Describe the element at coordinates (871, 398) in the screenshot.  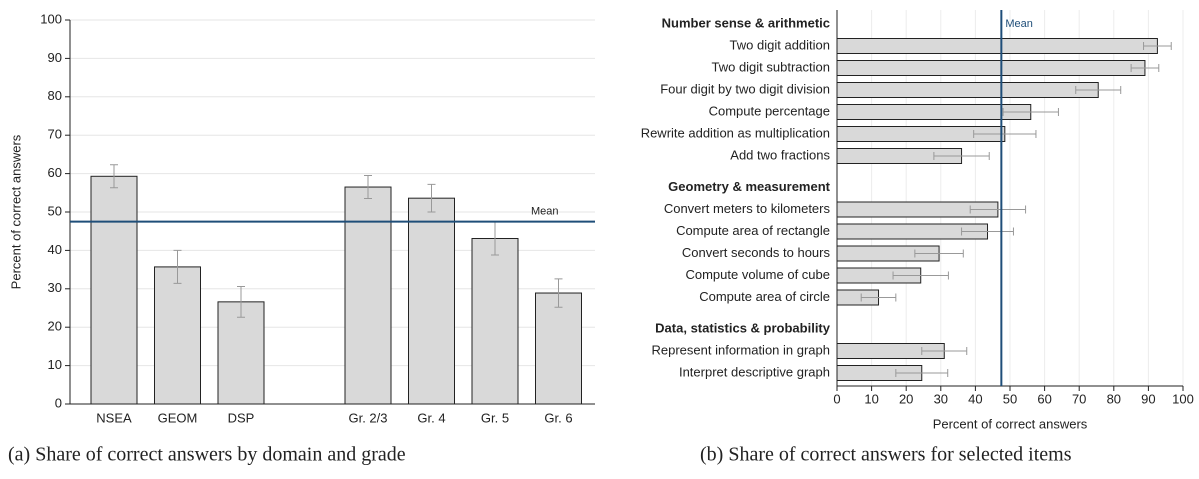
I see `x-tick-label: 10` at that location.